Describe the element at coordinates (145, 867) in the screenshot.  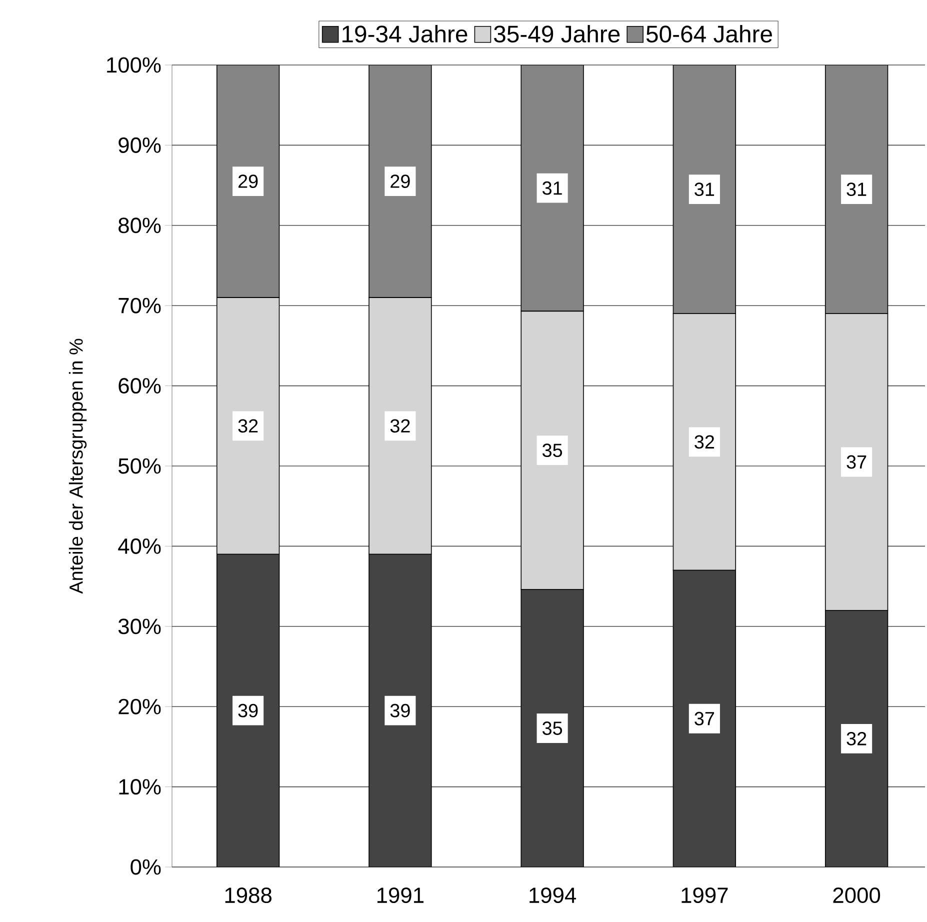
I see `y-tick-label: 0%` at that location.